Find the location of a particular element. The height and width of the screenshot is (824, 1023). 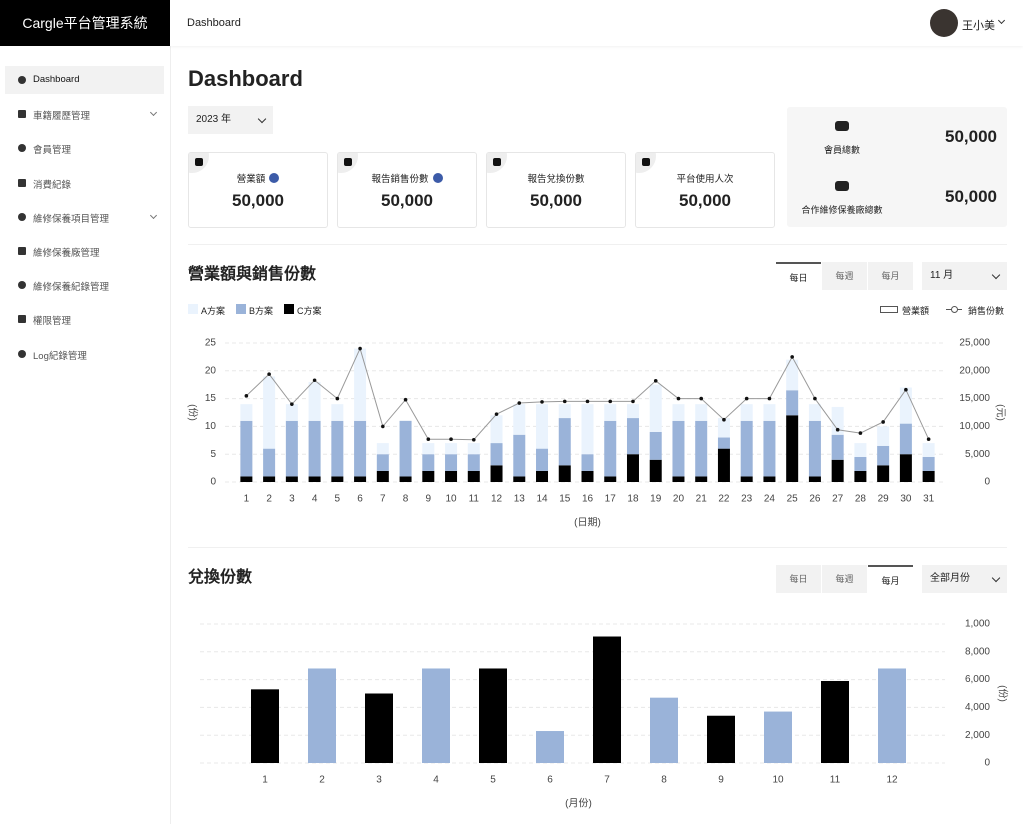

menu-item: 消費紀錄 is located at coordinates (84, 183).